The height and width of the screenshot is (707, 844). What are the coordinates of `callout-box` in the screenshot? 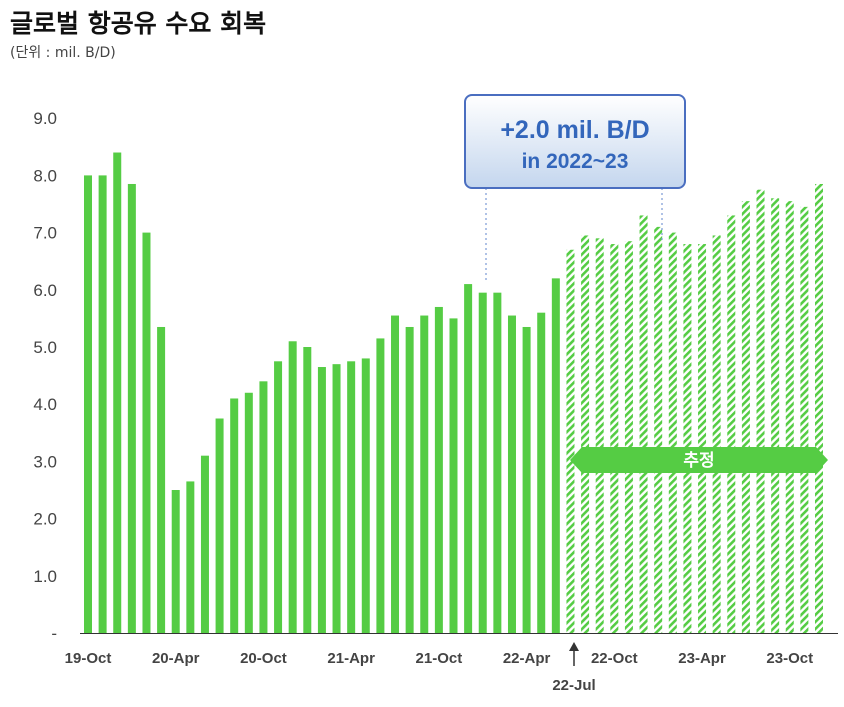 It's located at (575, 141).